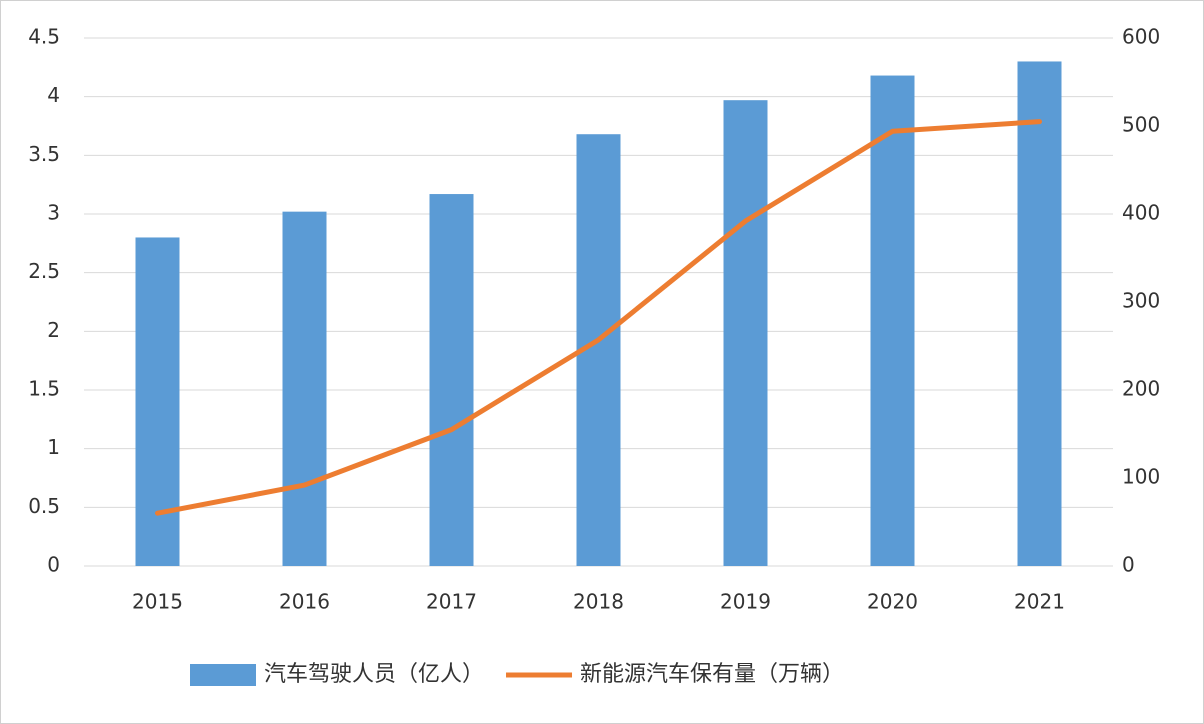 The height and width of the screenshot is (724, 1204). I want to click on legend-label: 汽车驾驶人员（亿人）, so click(374, 674).